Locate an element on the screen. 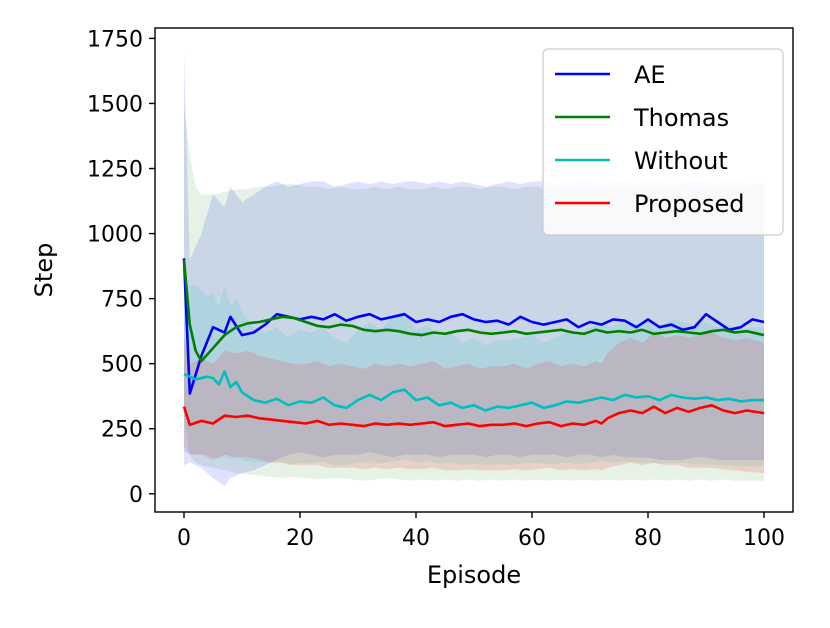 Image resolution: width=830 pixels, height=628 pixels. x-tick-label: 100 is located at coordinates (764, 538).